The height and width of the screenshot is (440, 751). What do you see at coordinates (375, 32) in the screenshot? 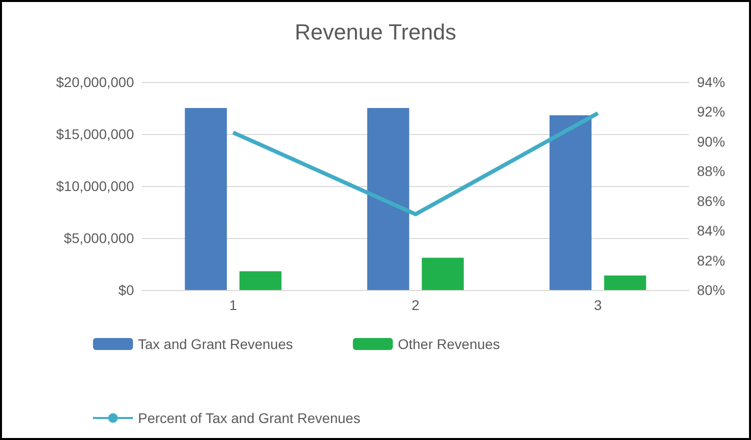
I see `chart-title: Revenue Trends` at bounding box center [375, 32].